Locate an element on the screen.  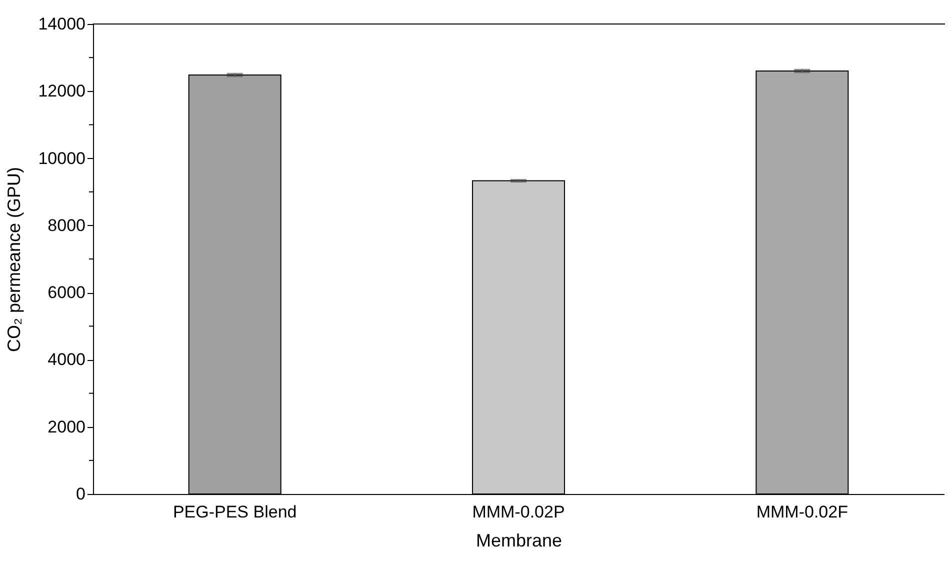
x-axis-title: Membrane is located at coordinates (519, 540).